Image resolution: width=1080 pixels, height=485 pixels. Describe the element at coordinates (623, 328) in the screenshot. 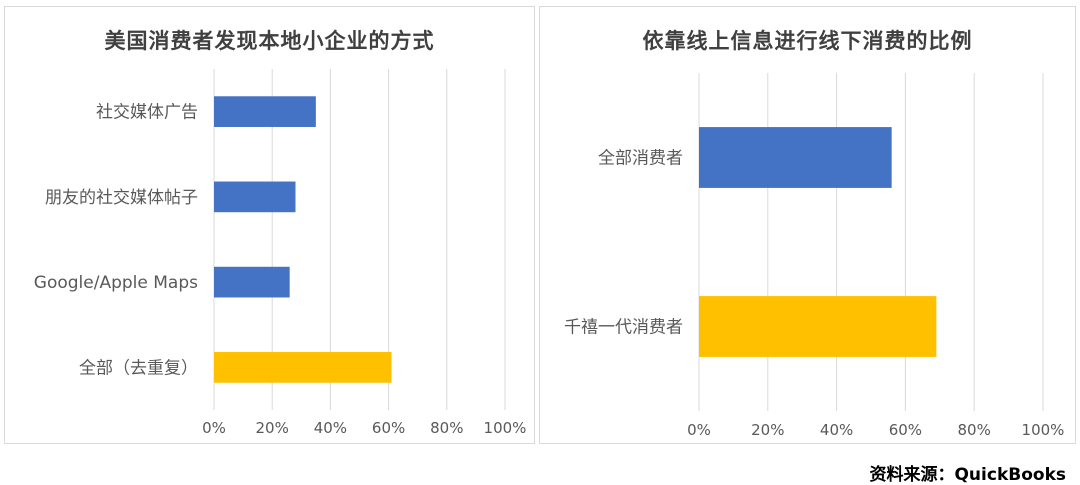

I see `right-category-label: 千禧一代消费者` at that location.